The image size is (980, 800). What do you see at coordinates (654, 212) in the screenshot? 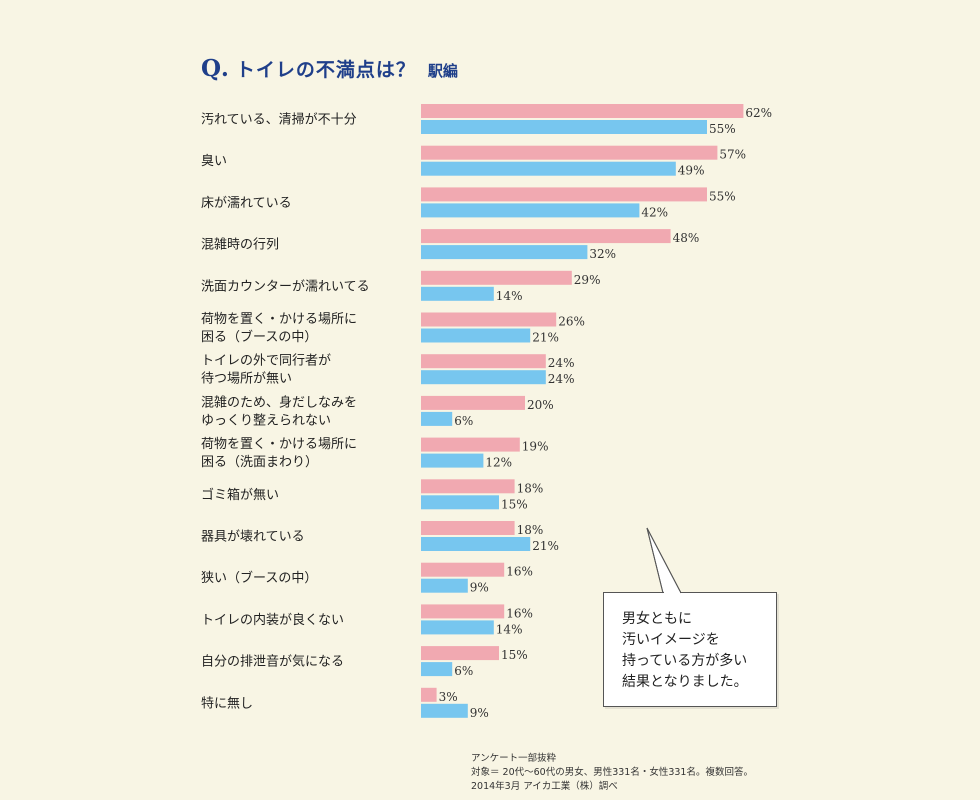
I see `data-label: 42%` at bounding box center [654, 212].